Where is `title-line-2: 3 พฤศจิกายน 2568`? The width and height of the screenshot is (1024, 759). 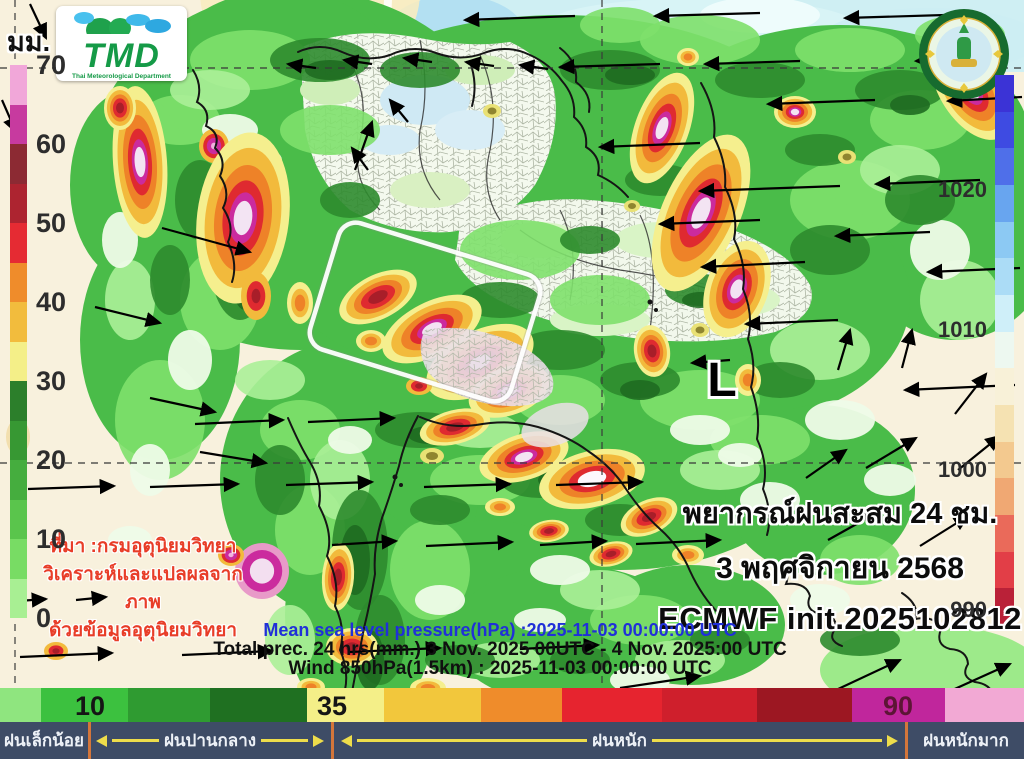 title-line-2: 3 พฤศจิกายน 2568 is located at coordinates (840, 568).